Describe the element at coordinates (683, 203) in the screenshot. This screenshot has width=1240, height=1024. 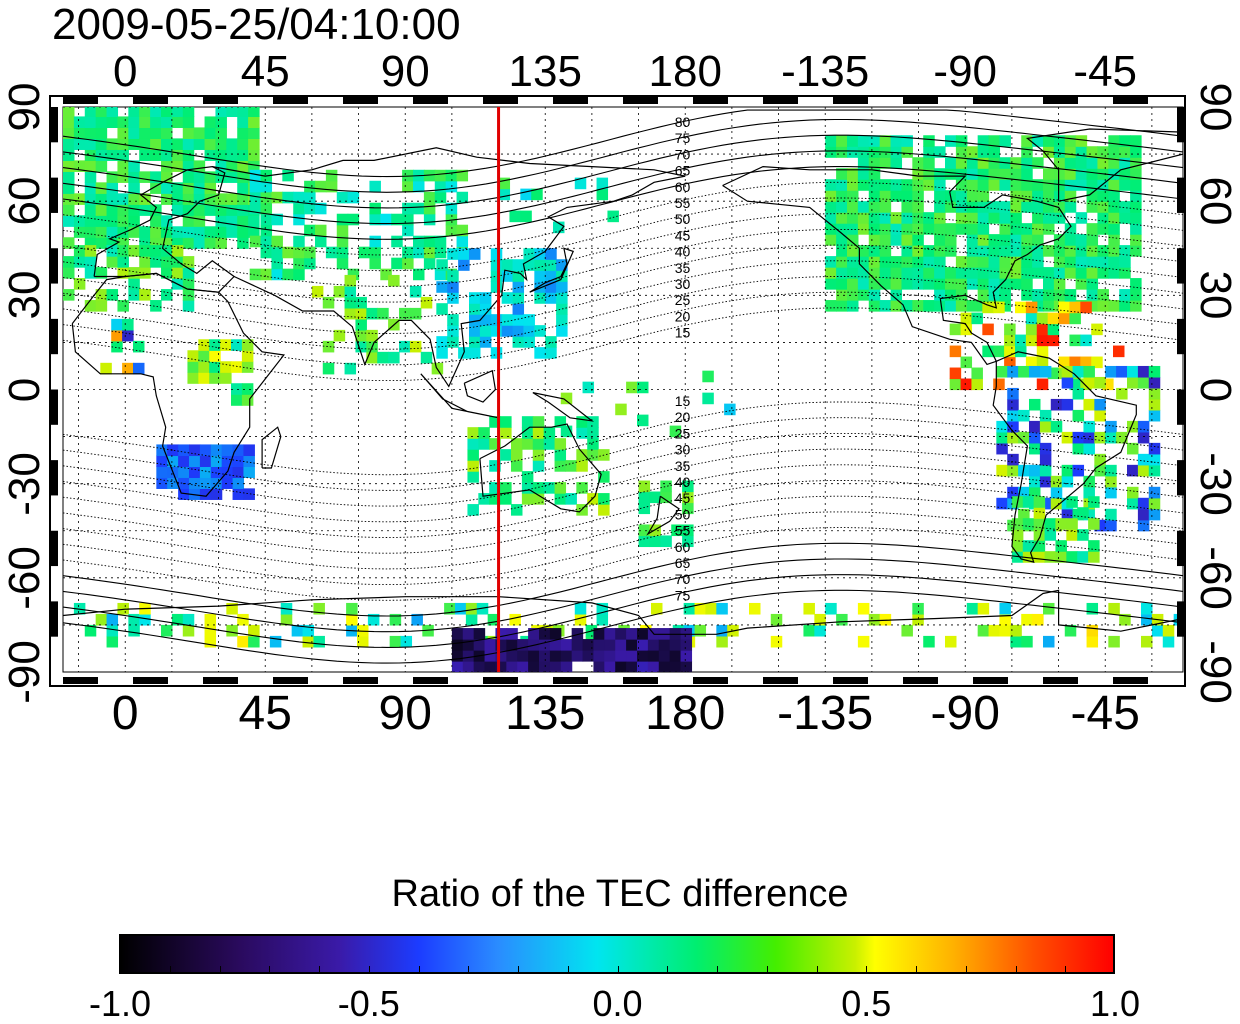
I see `contour-label-north-5: 55` at that location.